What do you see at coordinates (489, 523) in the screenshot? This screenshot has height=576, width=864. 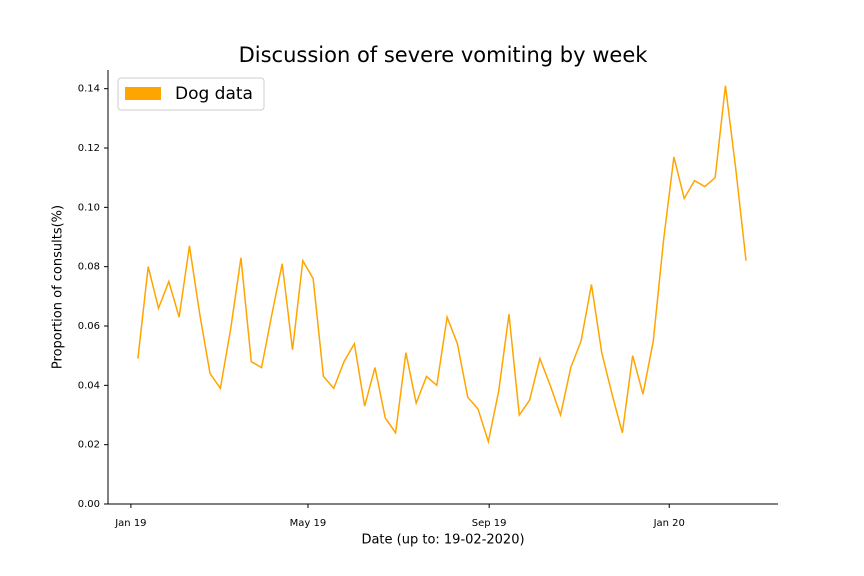 I see `x-tick-label: Sep 19` at bounding box center [489, 523].